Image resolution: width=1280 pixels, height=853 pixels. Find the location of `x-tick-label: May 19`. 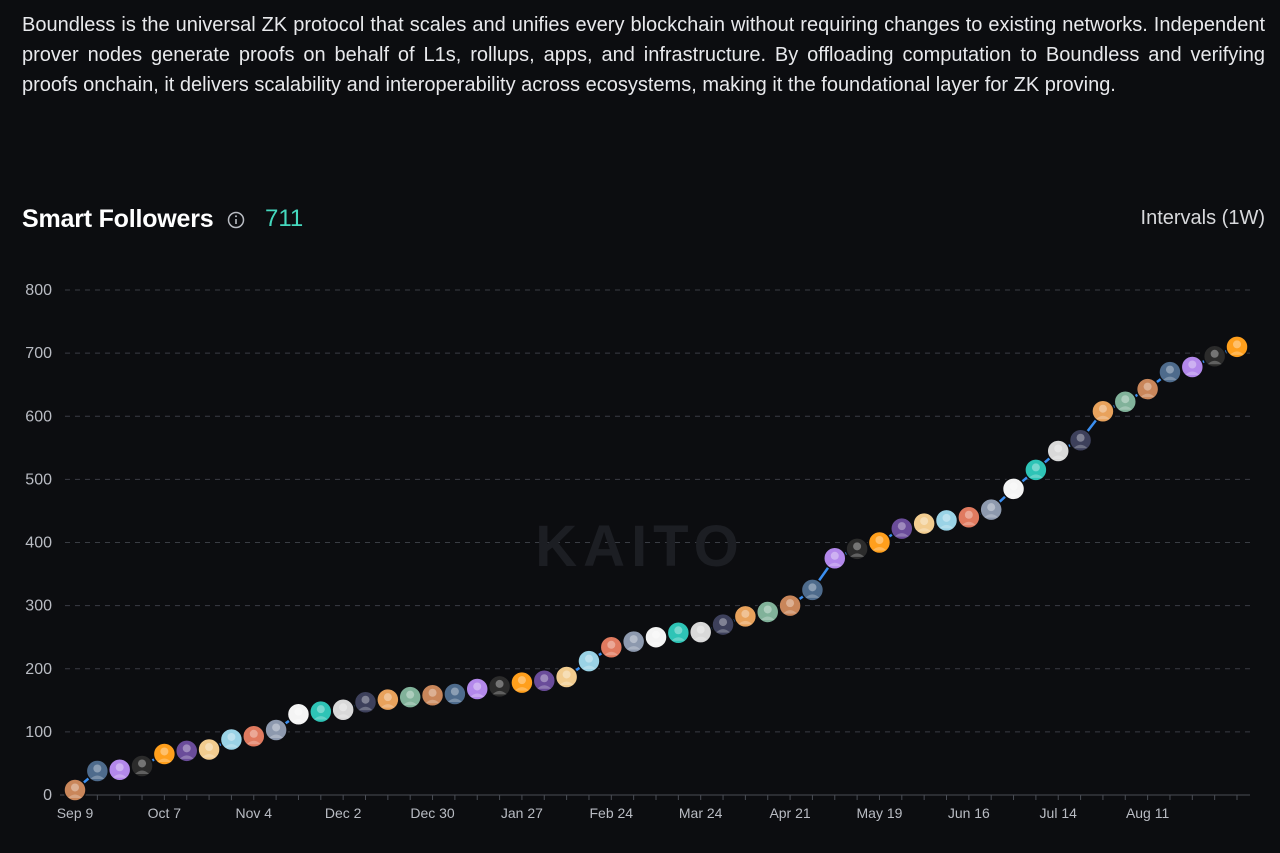

x-tick-label: May 19 is located at coordinates (880, 813).